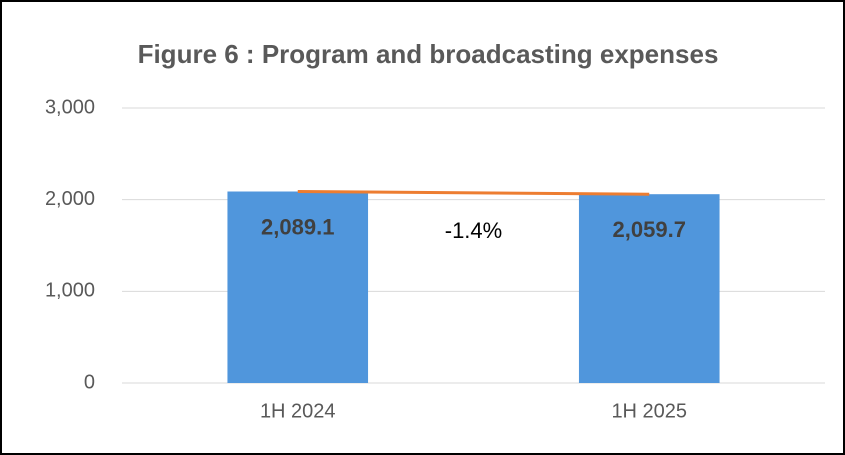 The image size is (845, 455). I want to click on trend-line, so click(473, 192).